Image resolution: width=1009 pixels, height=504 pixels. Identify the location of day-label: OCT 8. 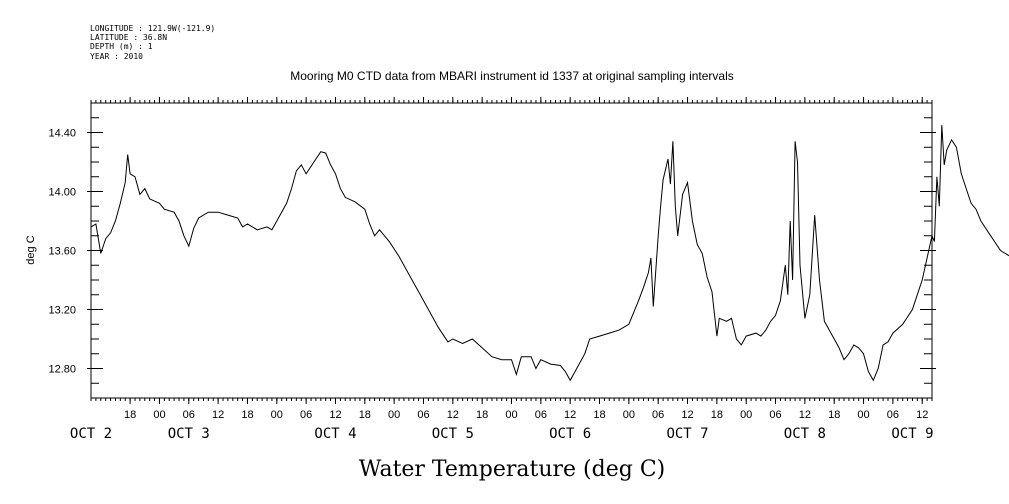
(805, 434).